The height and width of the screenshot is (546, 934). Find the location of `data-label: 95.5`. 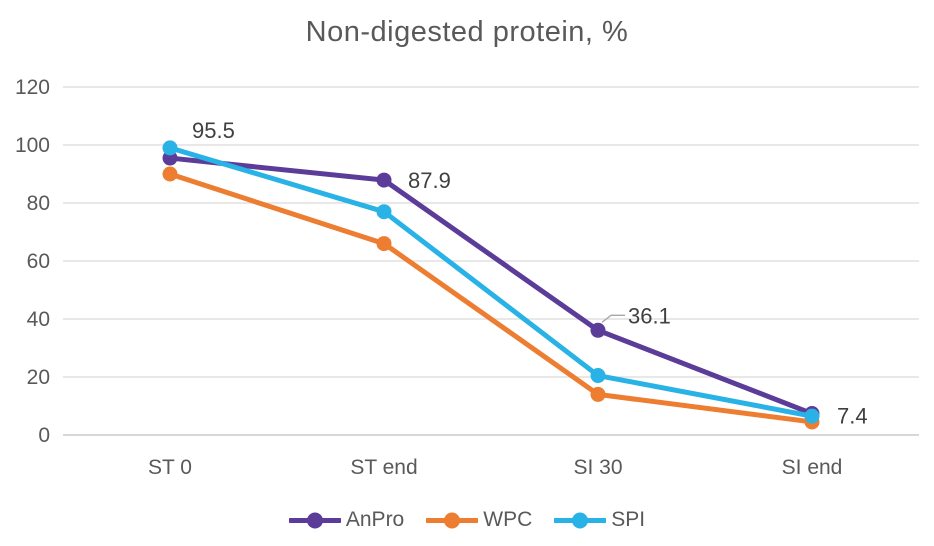

data-label: 95.5 is located at coordinates (213, 130).